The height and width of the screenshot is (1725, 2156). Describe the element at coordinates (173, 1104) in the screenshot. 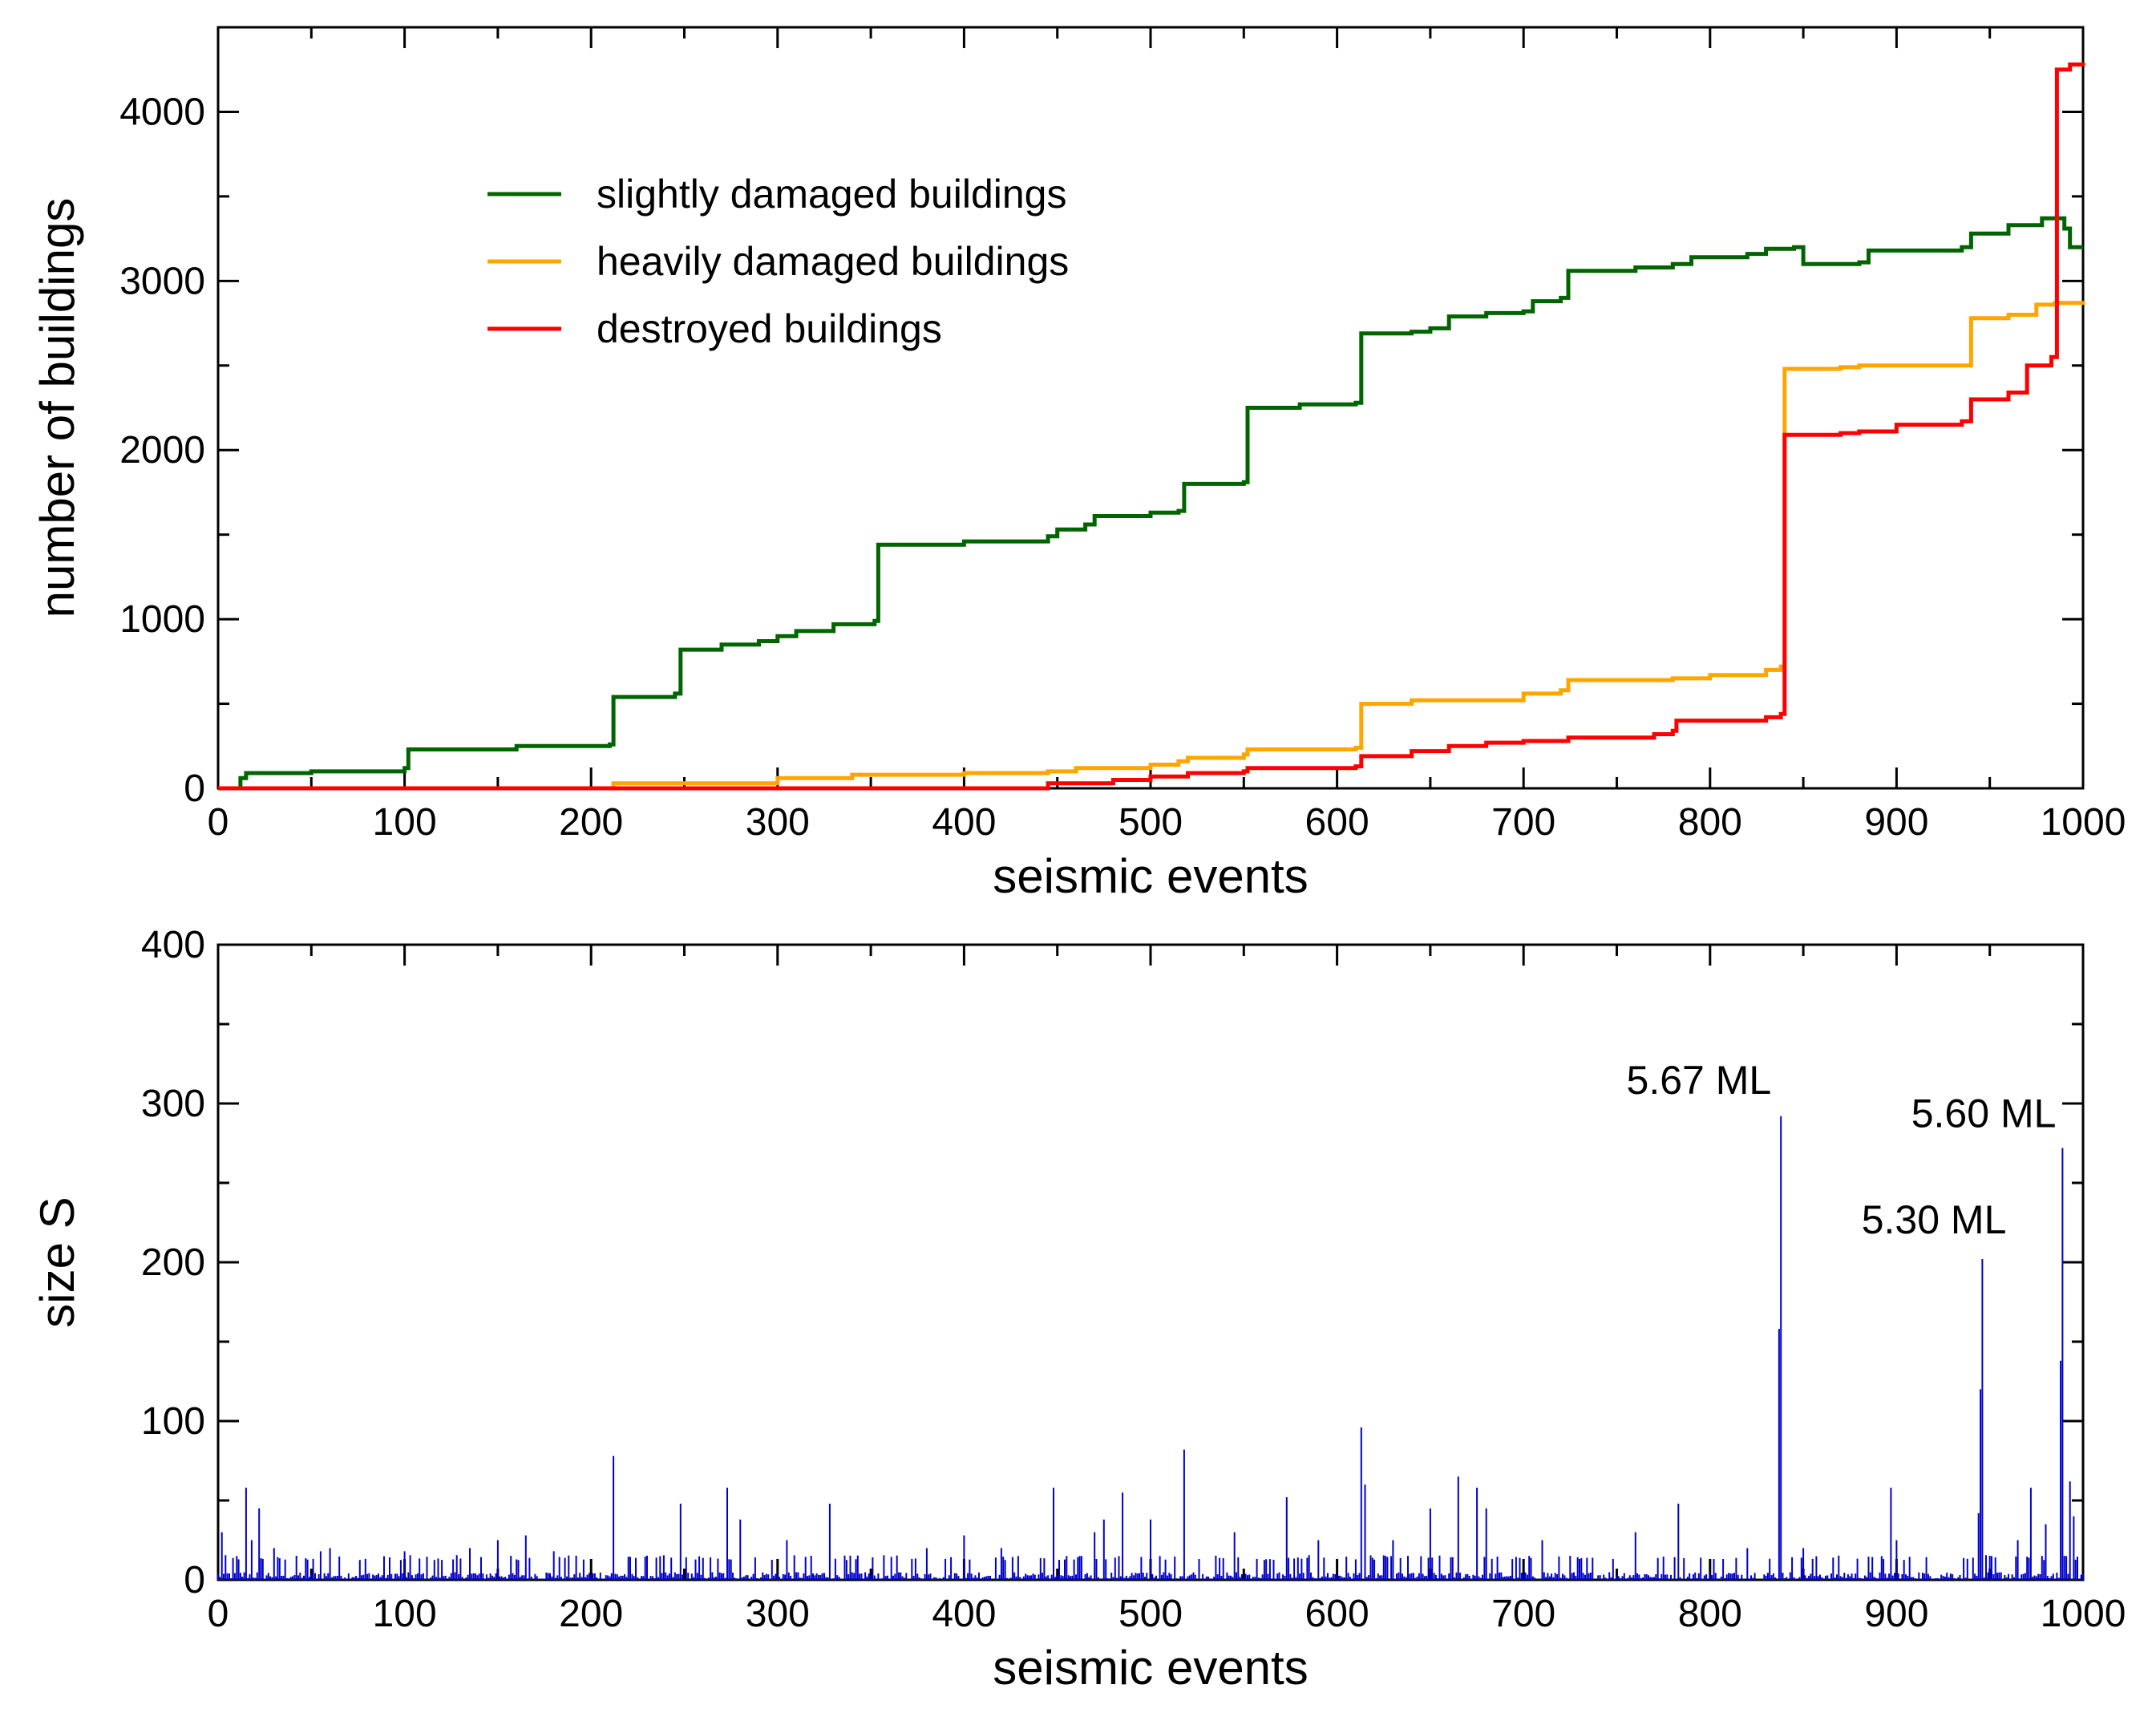

I see `y-tick-label: 300` at that location.